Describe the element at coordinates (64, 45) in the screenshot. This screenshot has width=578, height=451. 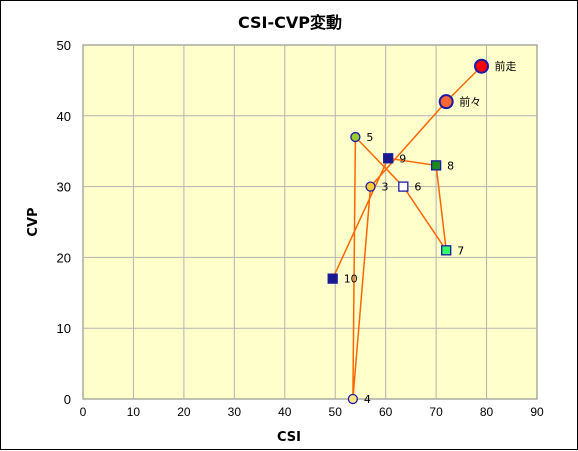
I see `y-tick-label: 50` at that location.